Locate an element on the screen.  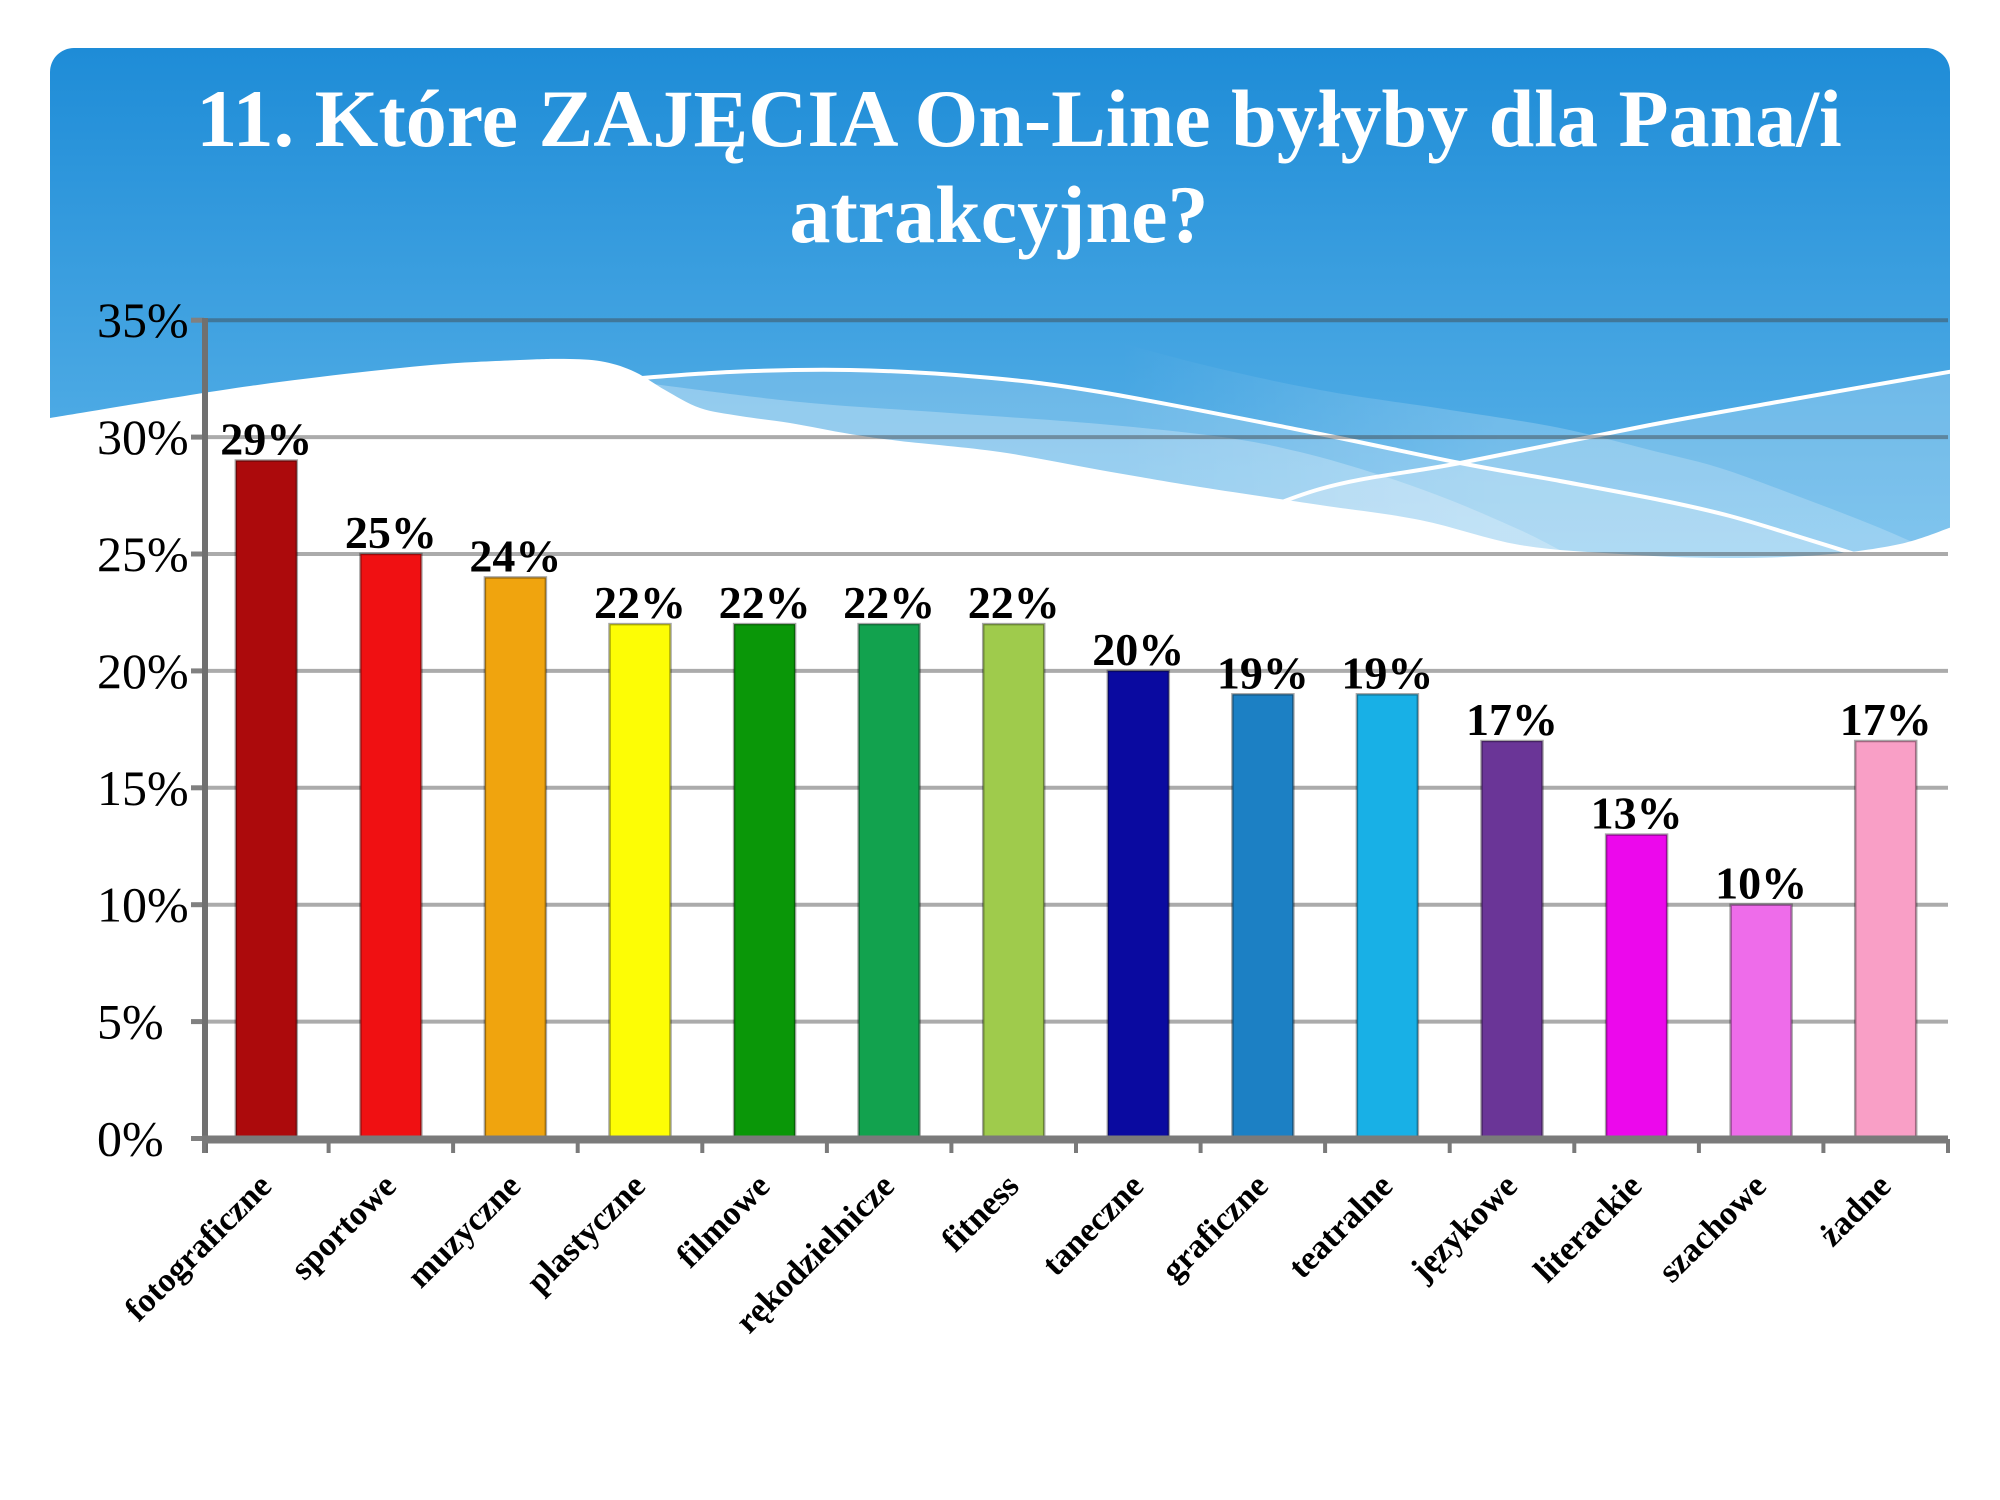
svg-text: językowe is located at coordinates (1464, 1228).